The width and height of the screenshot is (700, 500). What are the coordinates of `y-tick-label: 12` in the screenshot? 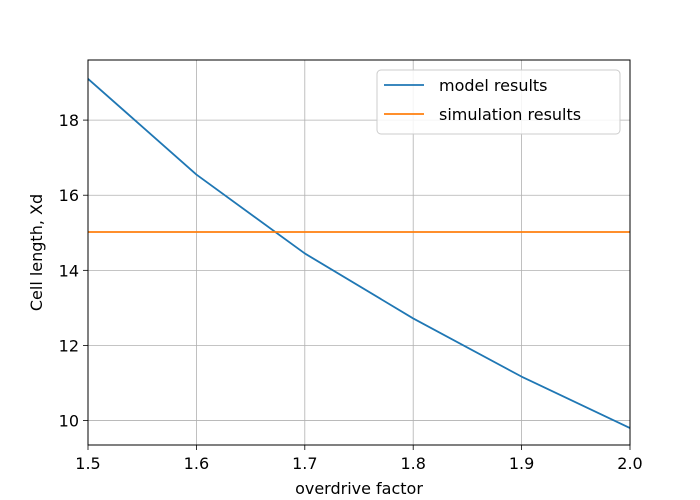 It's located at (69, 345).